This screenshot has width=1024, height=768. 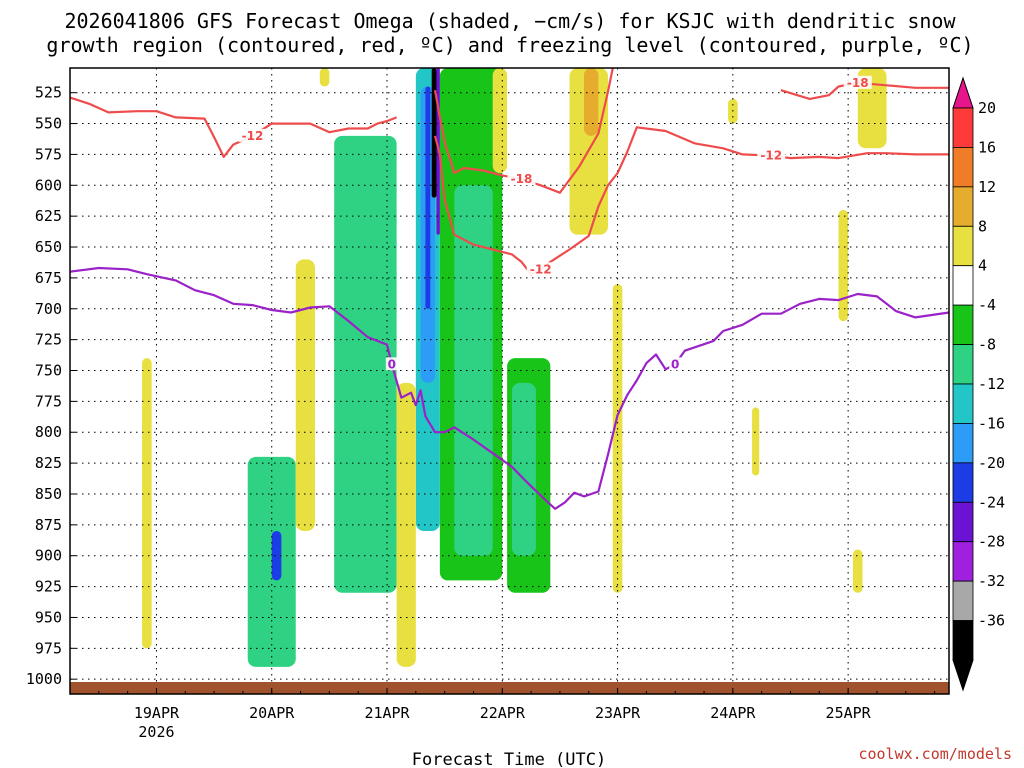 What do you see at coordinates (48, 154) in the screenshot?
I see `y-tick-label: 575` at bounding box center [48, 154].